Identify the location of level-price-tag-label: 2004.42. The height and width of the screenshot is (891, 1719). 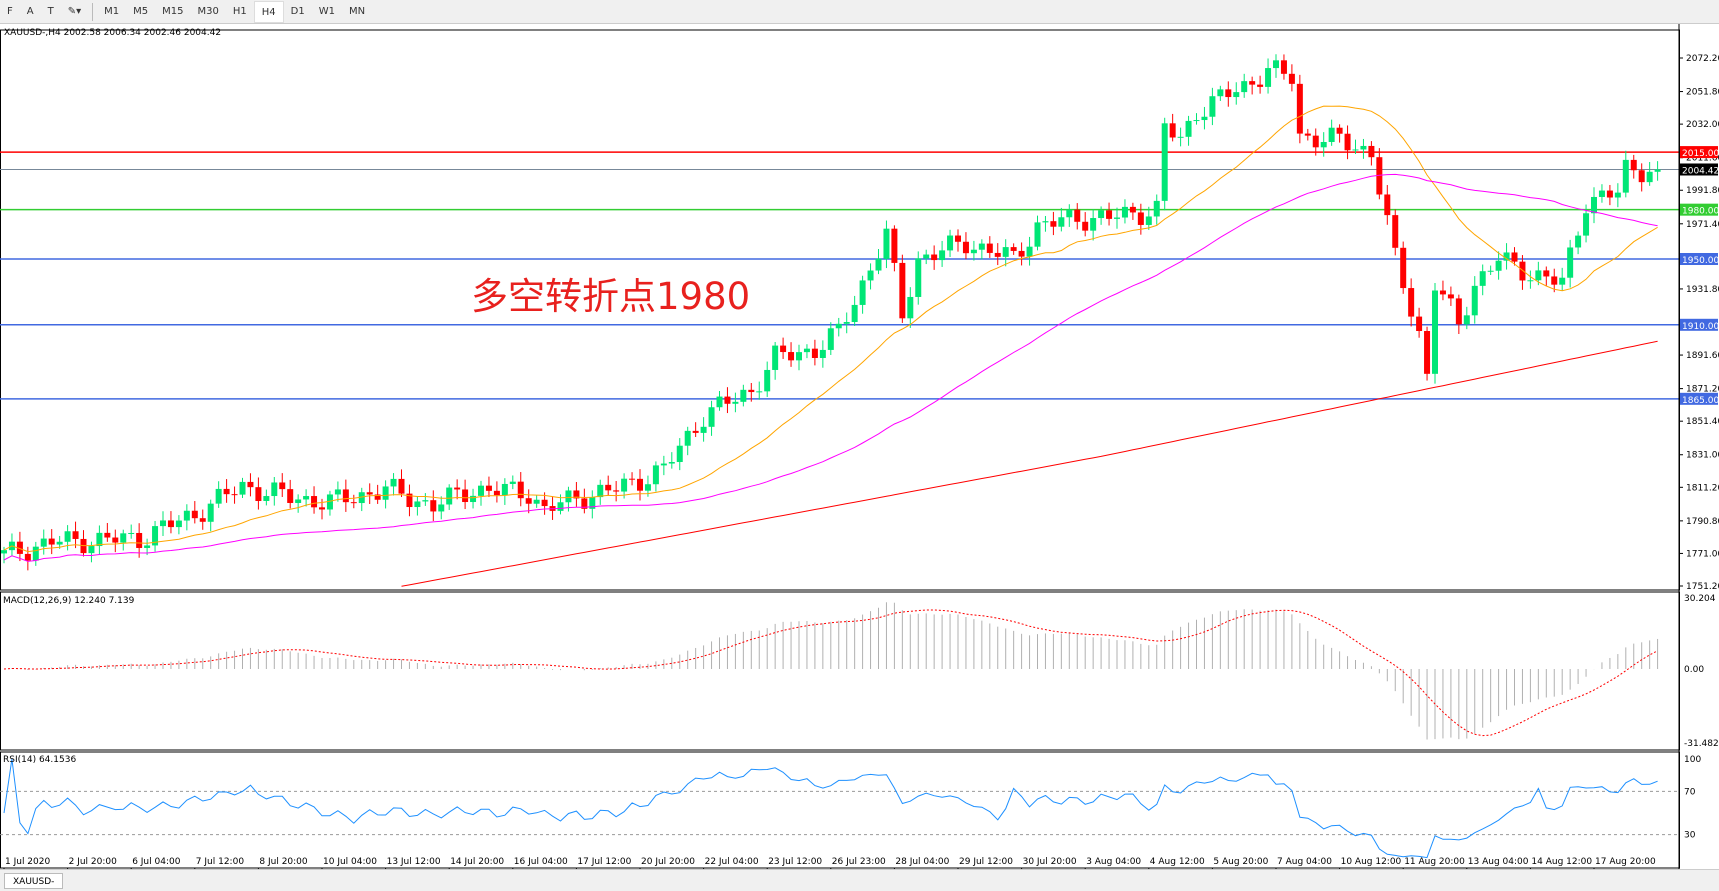
(1700, 171).